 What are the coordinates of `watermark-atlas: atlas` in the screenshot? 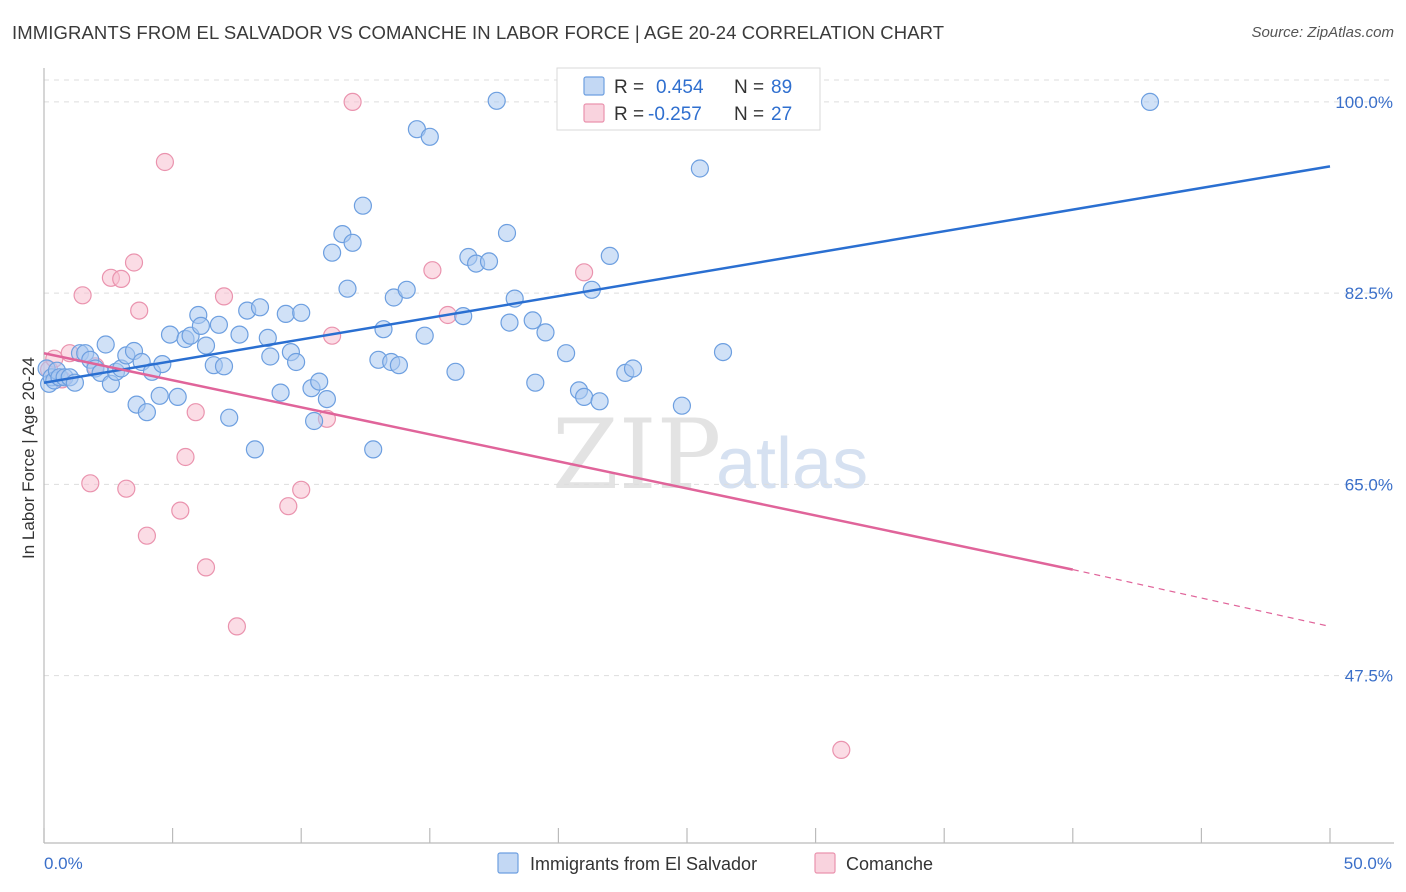 It's located at (792, 464).